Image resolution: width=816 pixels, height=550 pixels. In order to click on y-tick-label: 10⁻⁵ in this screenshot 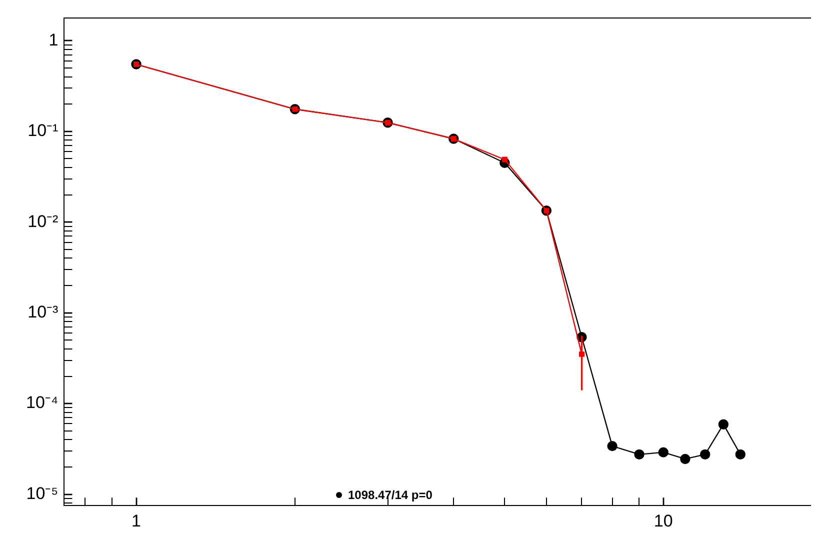, I will do `click(42, 493)`.